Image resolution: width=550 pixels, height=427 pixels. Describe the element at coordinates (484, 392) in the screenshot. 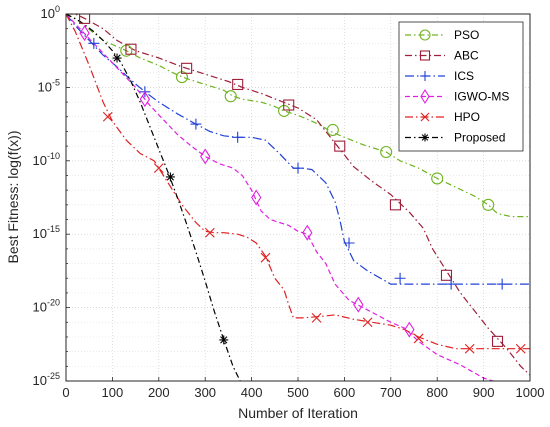

I see `x-tick-label: 900` at that location.